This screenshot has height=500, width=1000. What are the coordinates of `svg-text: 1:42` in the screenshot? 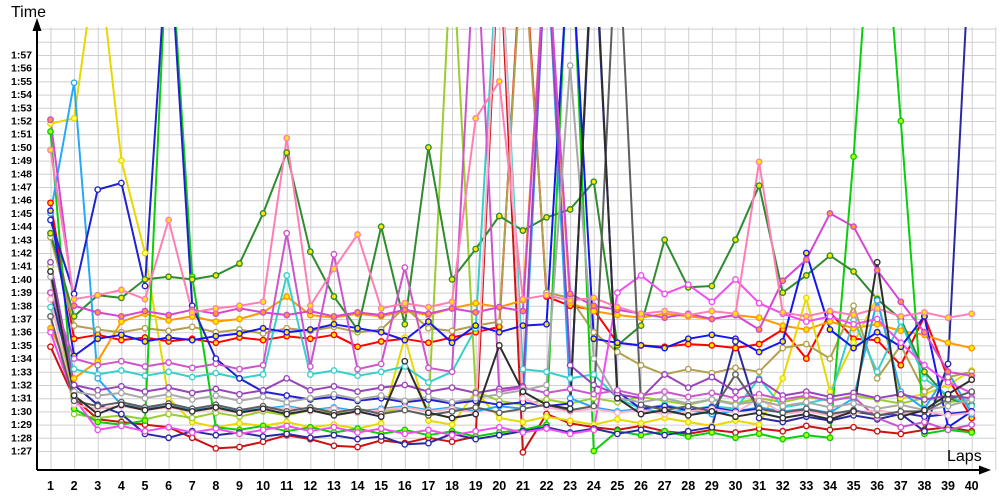 It's located at (21, 254).